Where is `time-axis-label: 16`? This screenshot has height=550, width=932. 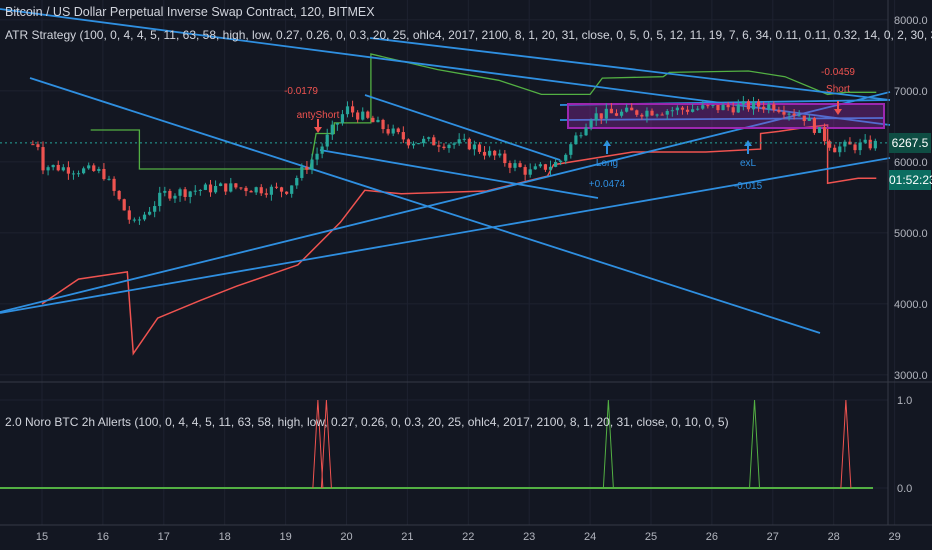 time-axis-label: 16 is located at coordinates (103, 537).